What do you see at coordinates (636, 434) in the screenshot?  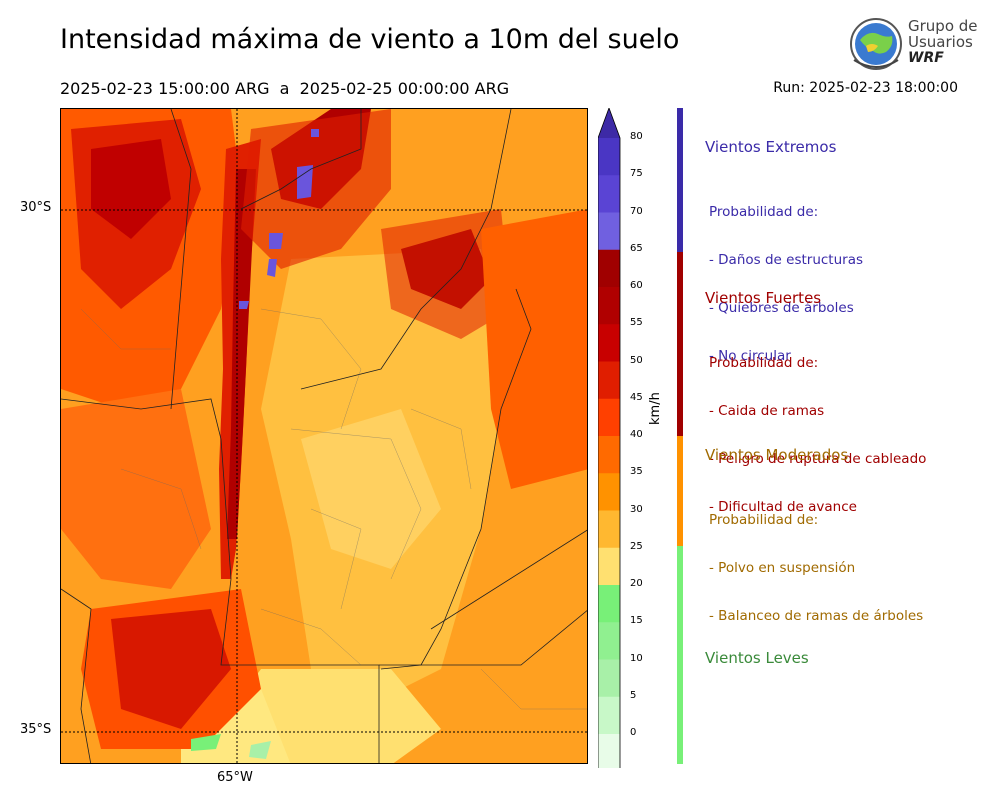 I see `colorbar-tick-label: 40` at bounding box center [636, 434].